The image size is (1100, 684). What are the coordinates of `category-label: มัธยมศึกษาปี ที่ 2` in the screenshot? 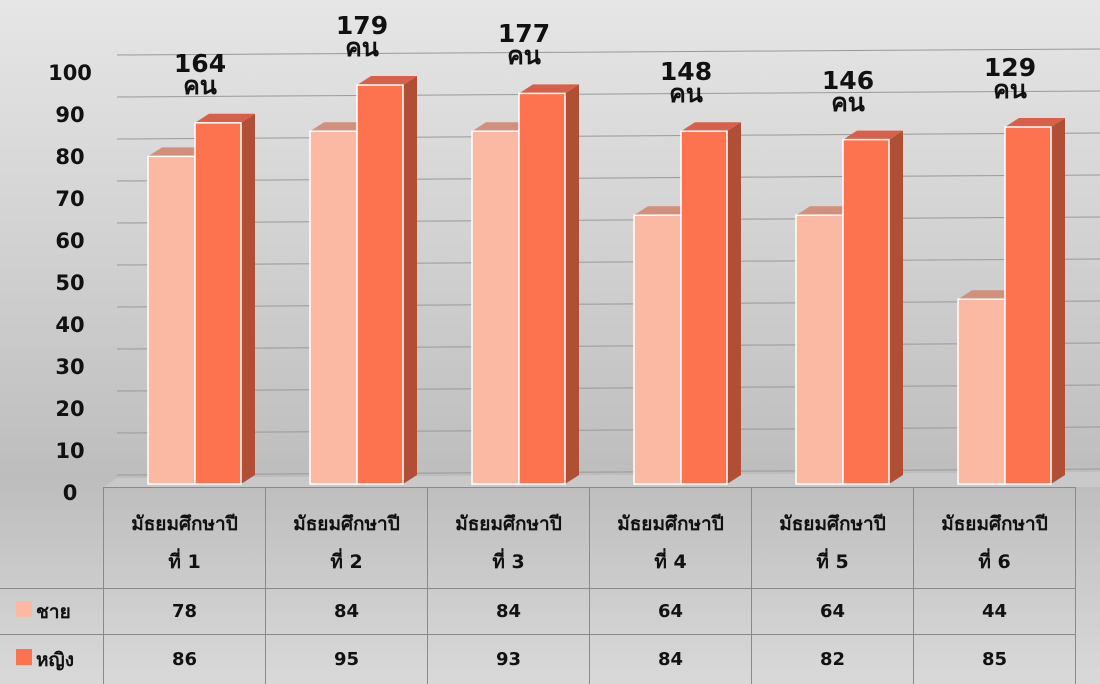 It's located at (346, 537).